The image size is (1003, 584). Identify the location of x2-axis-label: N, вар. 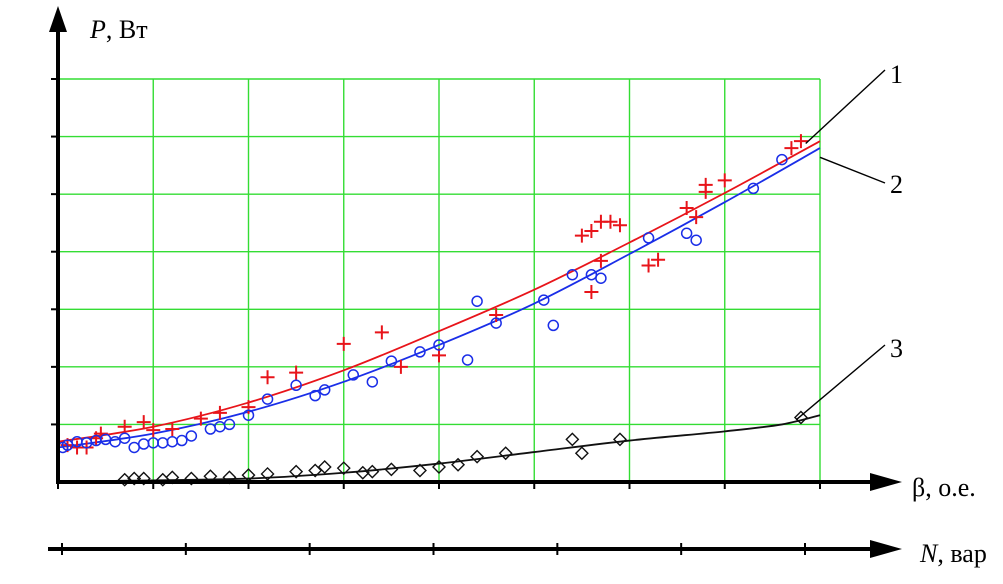
(953, 553).